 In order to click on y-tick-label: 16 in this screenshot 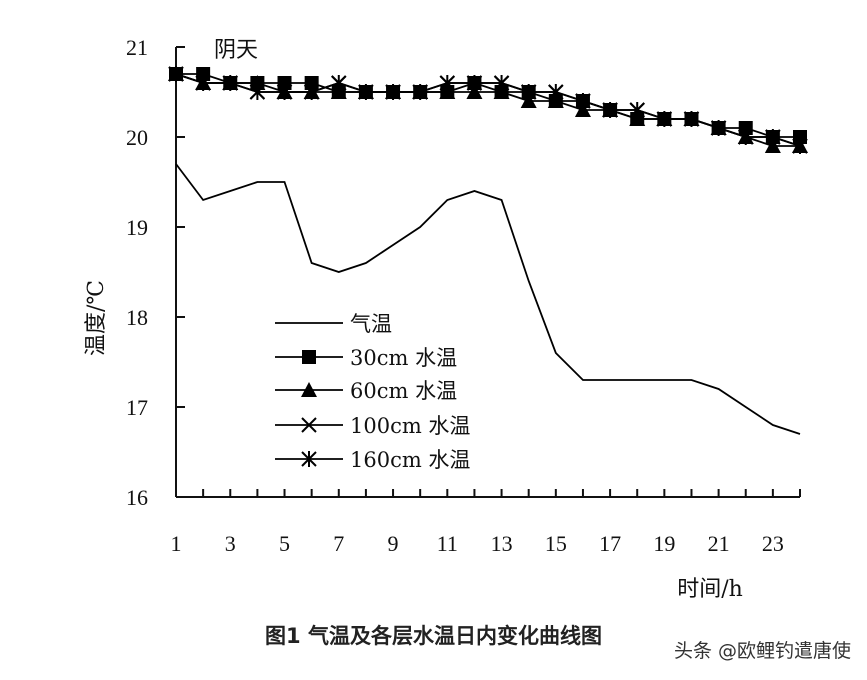, I will do `click(137, 497)`.